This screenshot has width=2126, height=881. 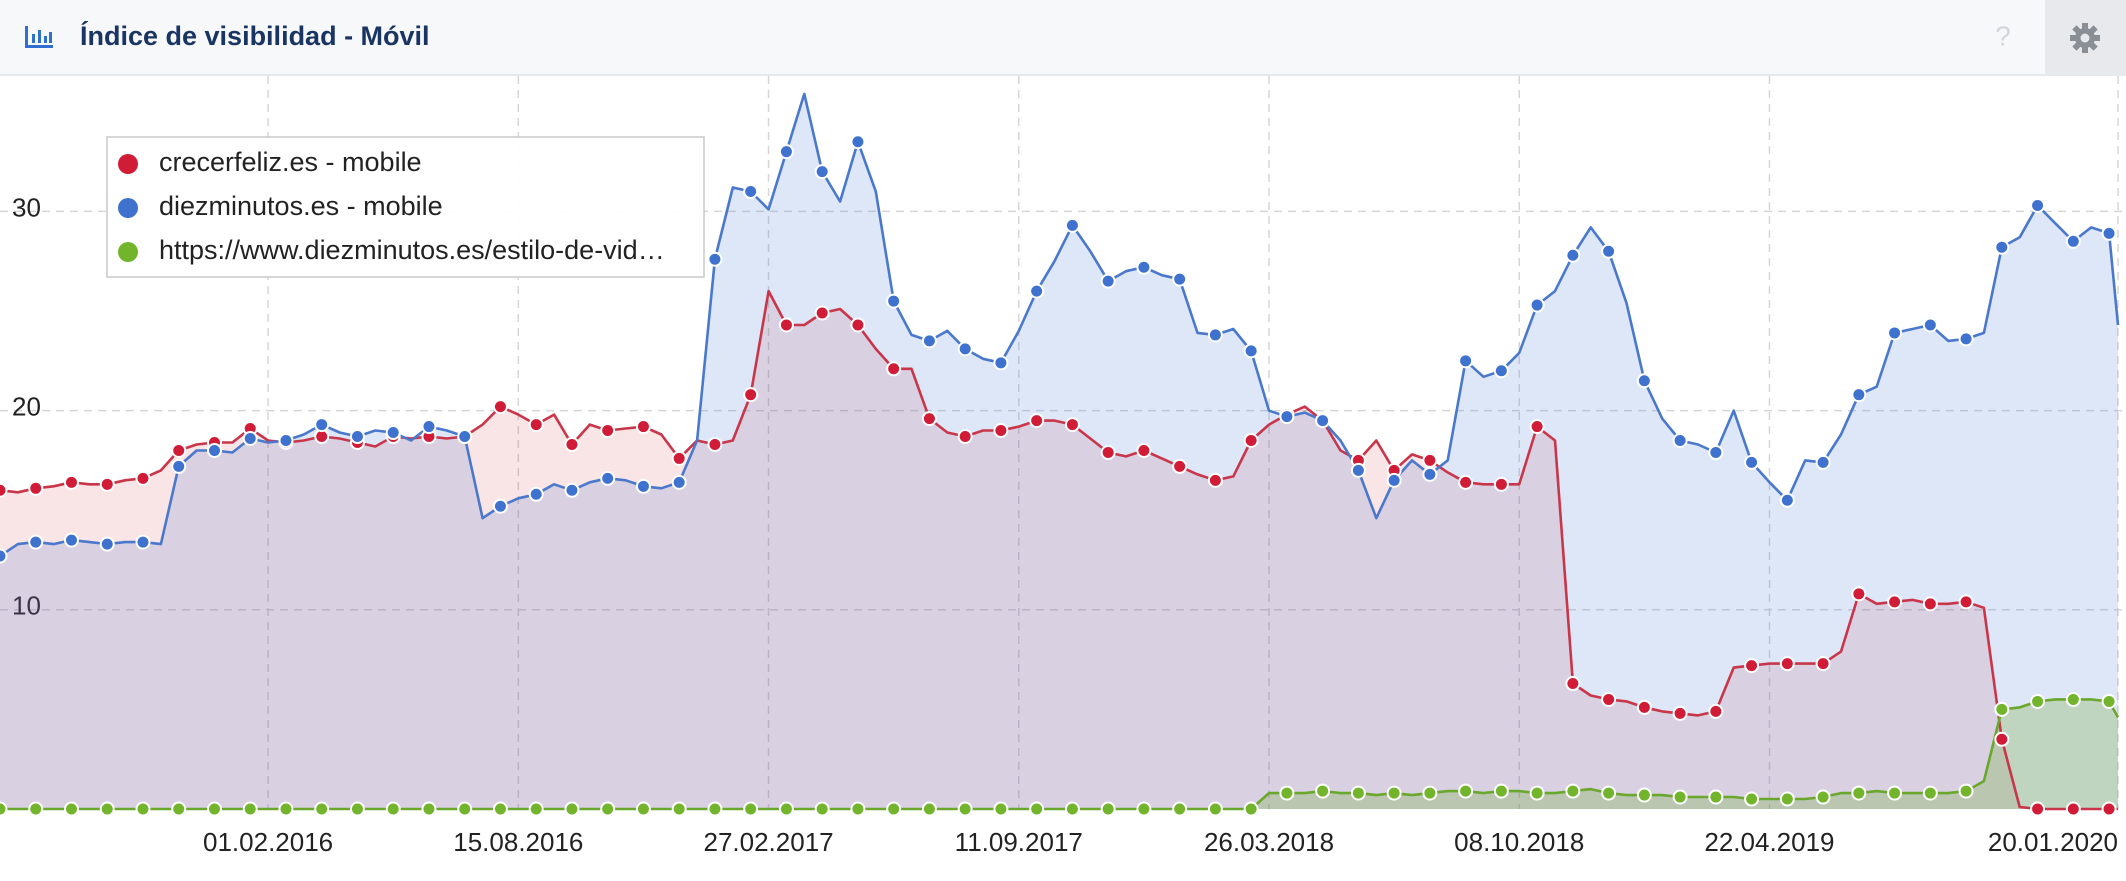 I want to click on chart-icon, so click(x=39, y=37).